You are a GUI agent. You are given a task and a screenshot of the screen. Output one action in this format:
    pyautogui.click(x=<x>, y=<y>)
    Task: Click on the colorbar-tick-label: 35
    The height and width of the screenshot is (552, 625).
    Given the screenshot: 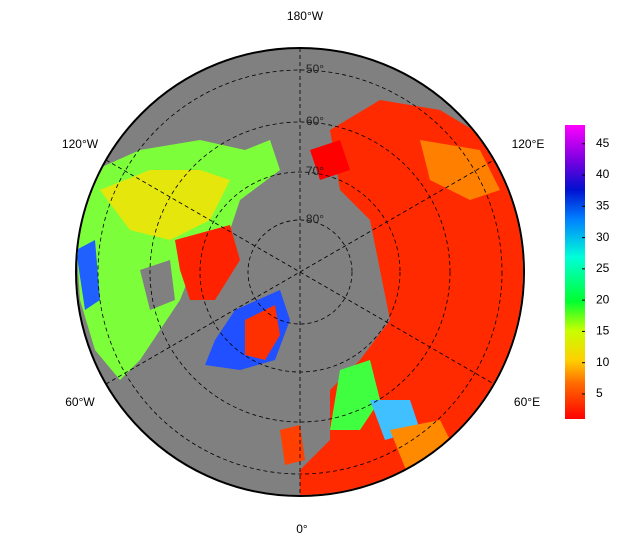 What is the action you would take?
    pyautogui.click(x=603, y=205)
    